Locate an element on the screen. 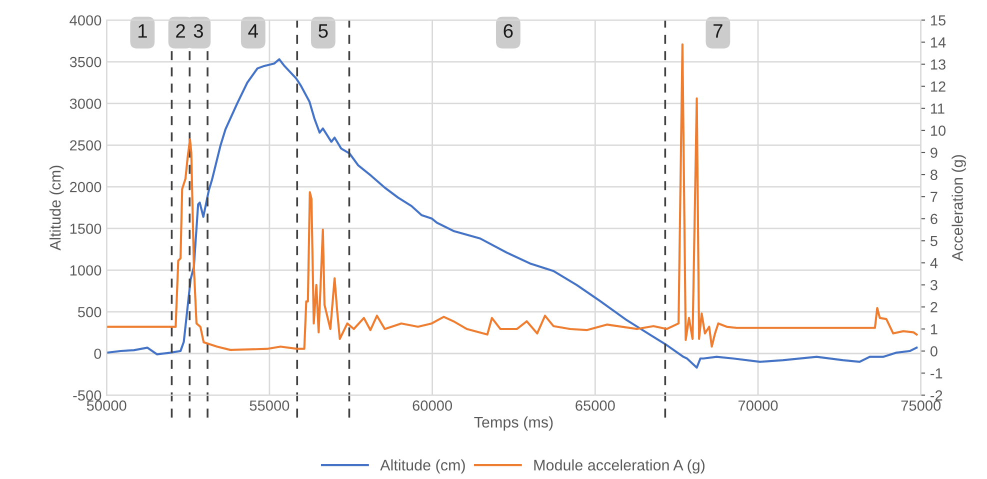  y-tick-label: 3000 is located at coordinates (86, 103).